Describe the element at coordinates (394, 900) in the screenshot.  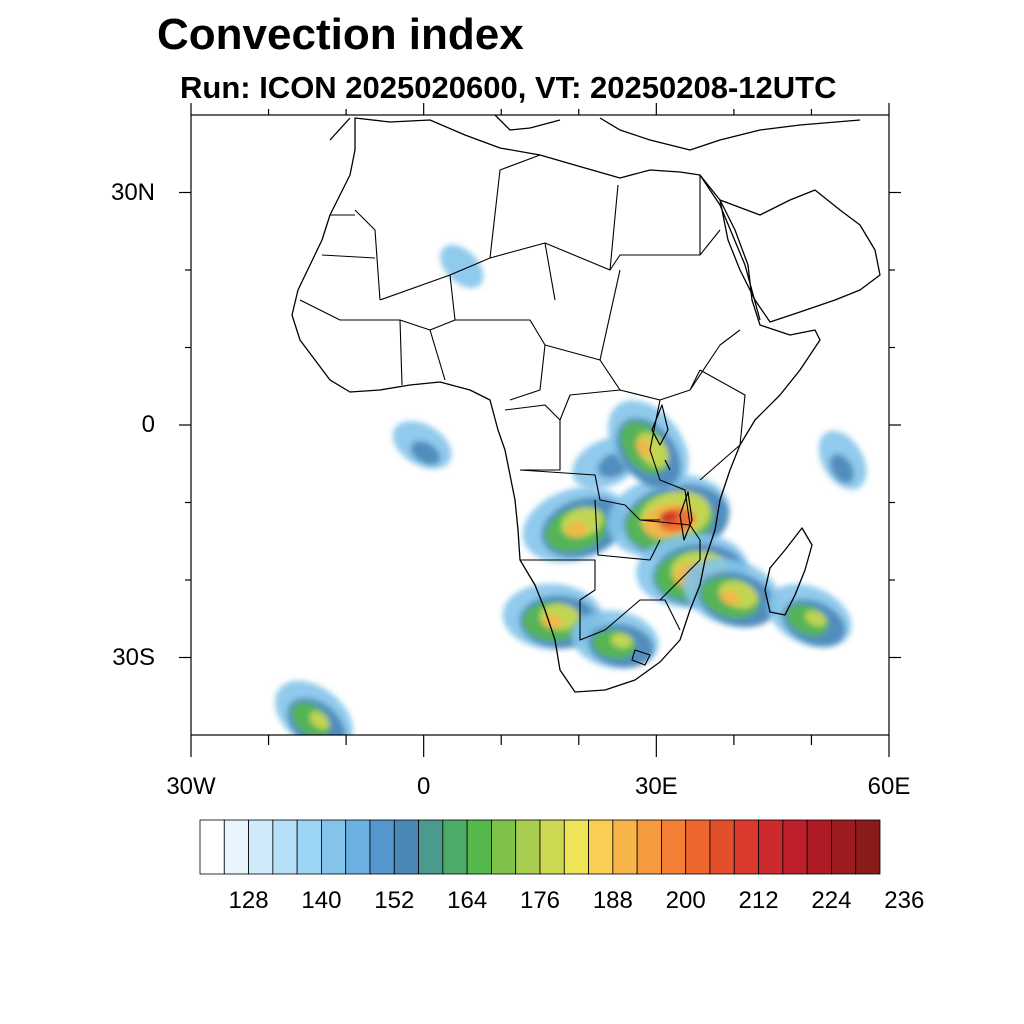
I see `colorbar-label: 152` at that location.